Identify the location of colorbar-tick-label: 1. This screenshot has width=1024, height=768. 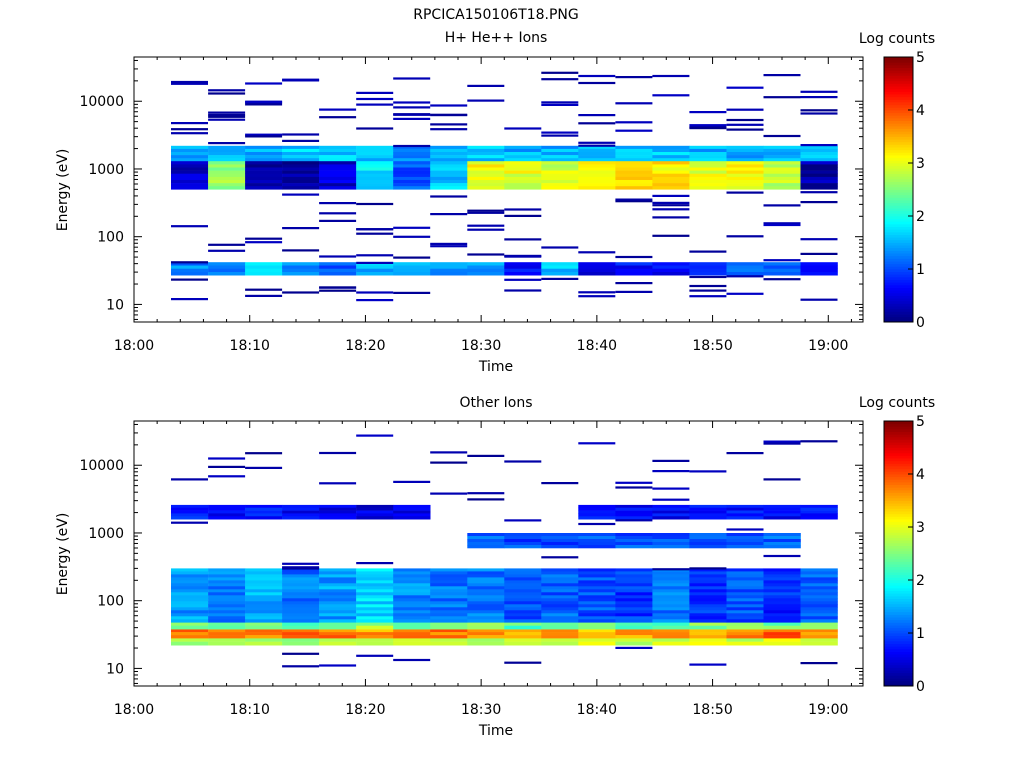
(920, 634).